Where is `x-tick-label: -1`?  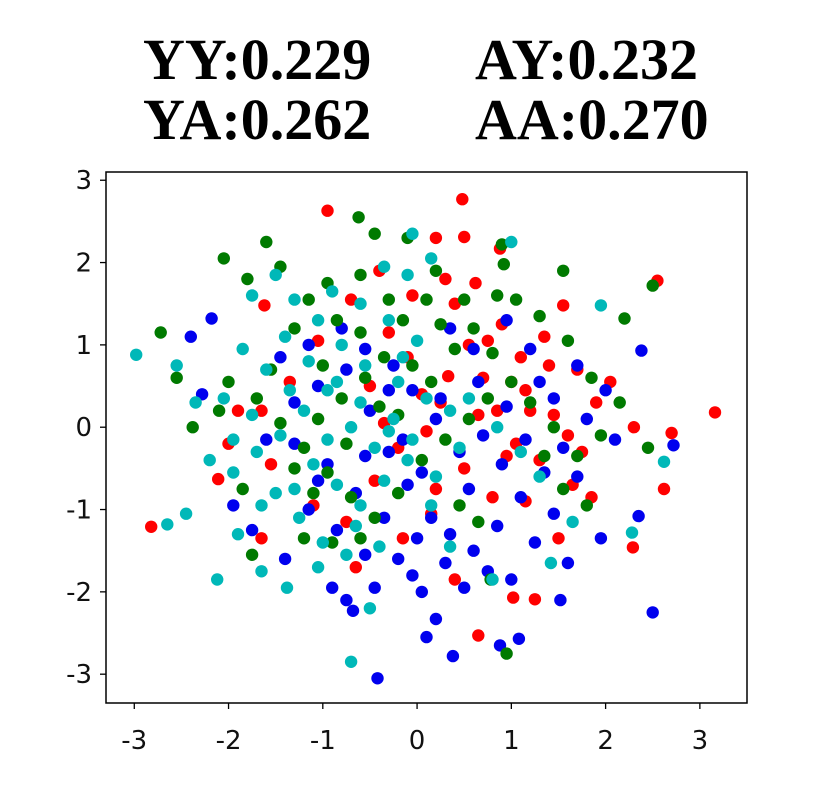
x-tick-label: -1 is located at coordinates (323, 741).